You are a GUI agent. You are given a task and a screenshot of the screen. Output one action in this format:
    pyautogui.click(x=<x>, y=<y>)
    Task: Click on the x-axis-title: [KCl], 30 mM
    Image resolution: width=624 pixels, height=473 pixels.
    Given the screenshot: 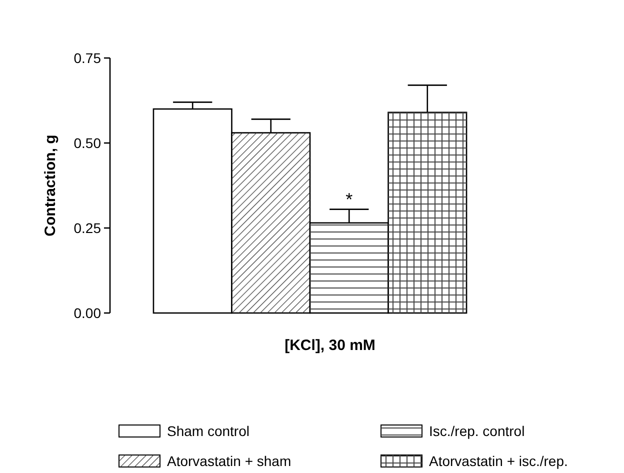 What is the action you would take?
    pyautogui.click(x=330, y=345)
    